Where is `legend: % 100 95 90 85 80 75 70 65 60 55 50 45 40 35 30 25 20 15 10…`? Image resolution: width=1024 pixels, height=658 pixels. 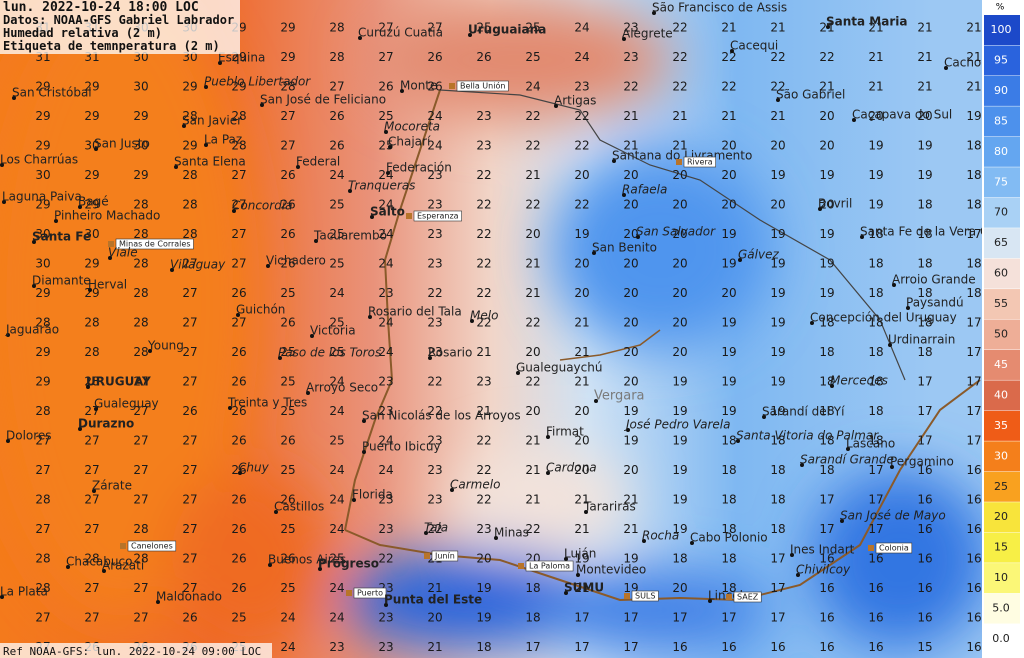
legend: % 100 95 90 85 80 75 70 65 60 55 50 45 40 35 30 25 20 15 10… is located at coordinates (1003, 329).